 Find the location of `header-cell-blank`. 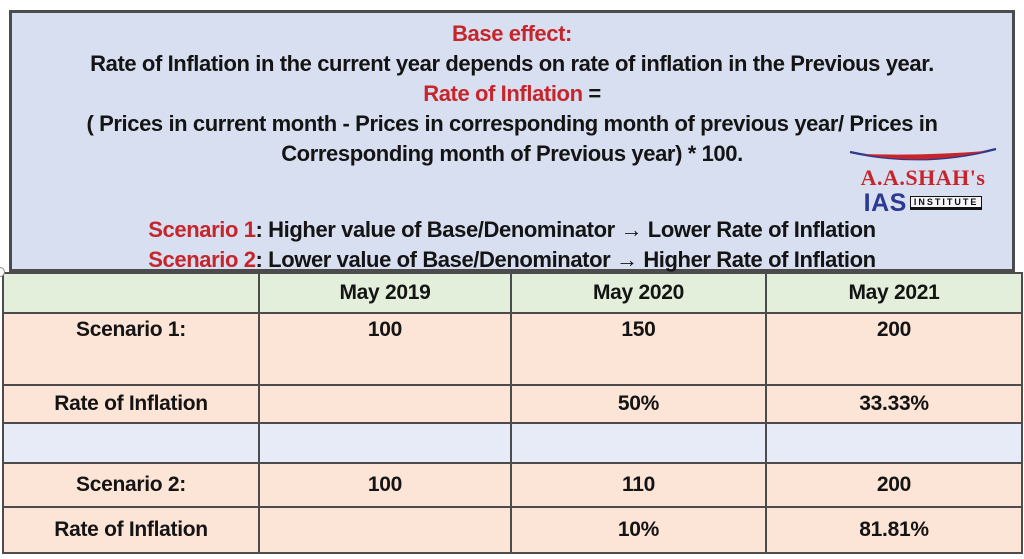

header-cell-blank is located at coordinates (131, 293).